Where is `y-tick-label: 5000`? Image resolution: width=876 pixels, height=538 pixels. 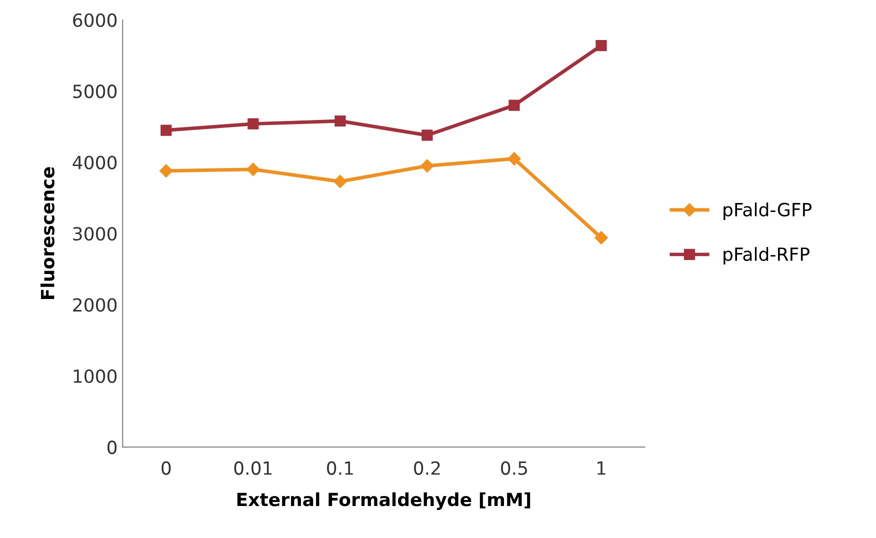 y-tick-label: 5000 is located at coordinates (95, 91).